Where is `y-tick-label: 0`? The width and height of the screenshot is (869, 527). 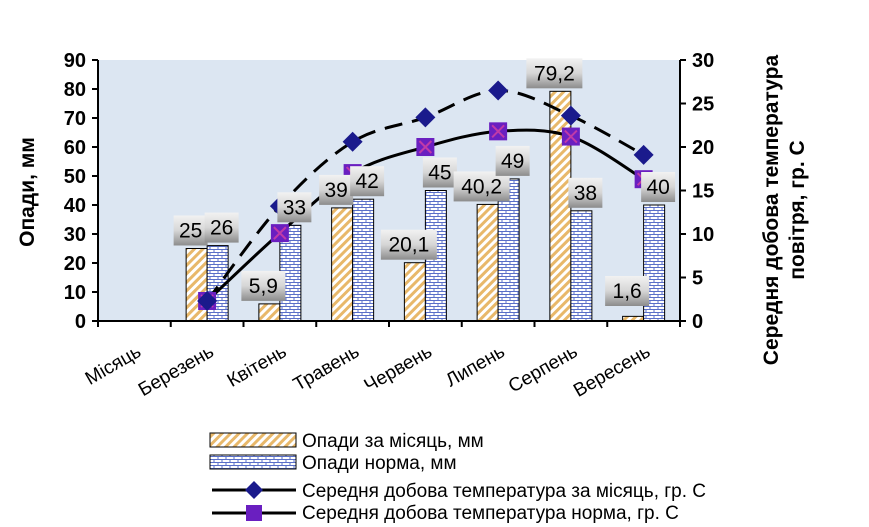 y-tick-label: 0 is located at coordinates (80, 322).